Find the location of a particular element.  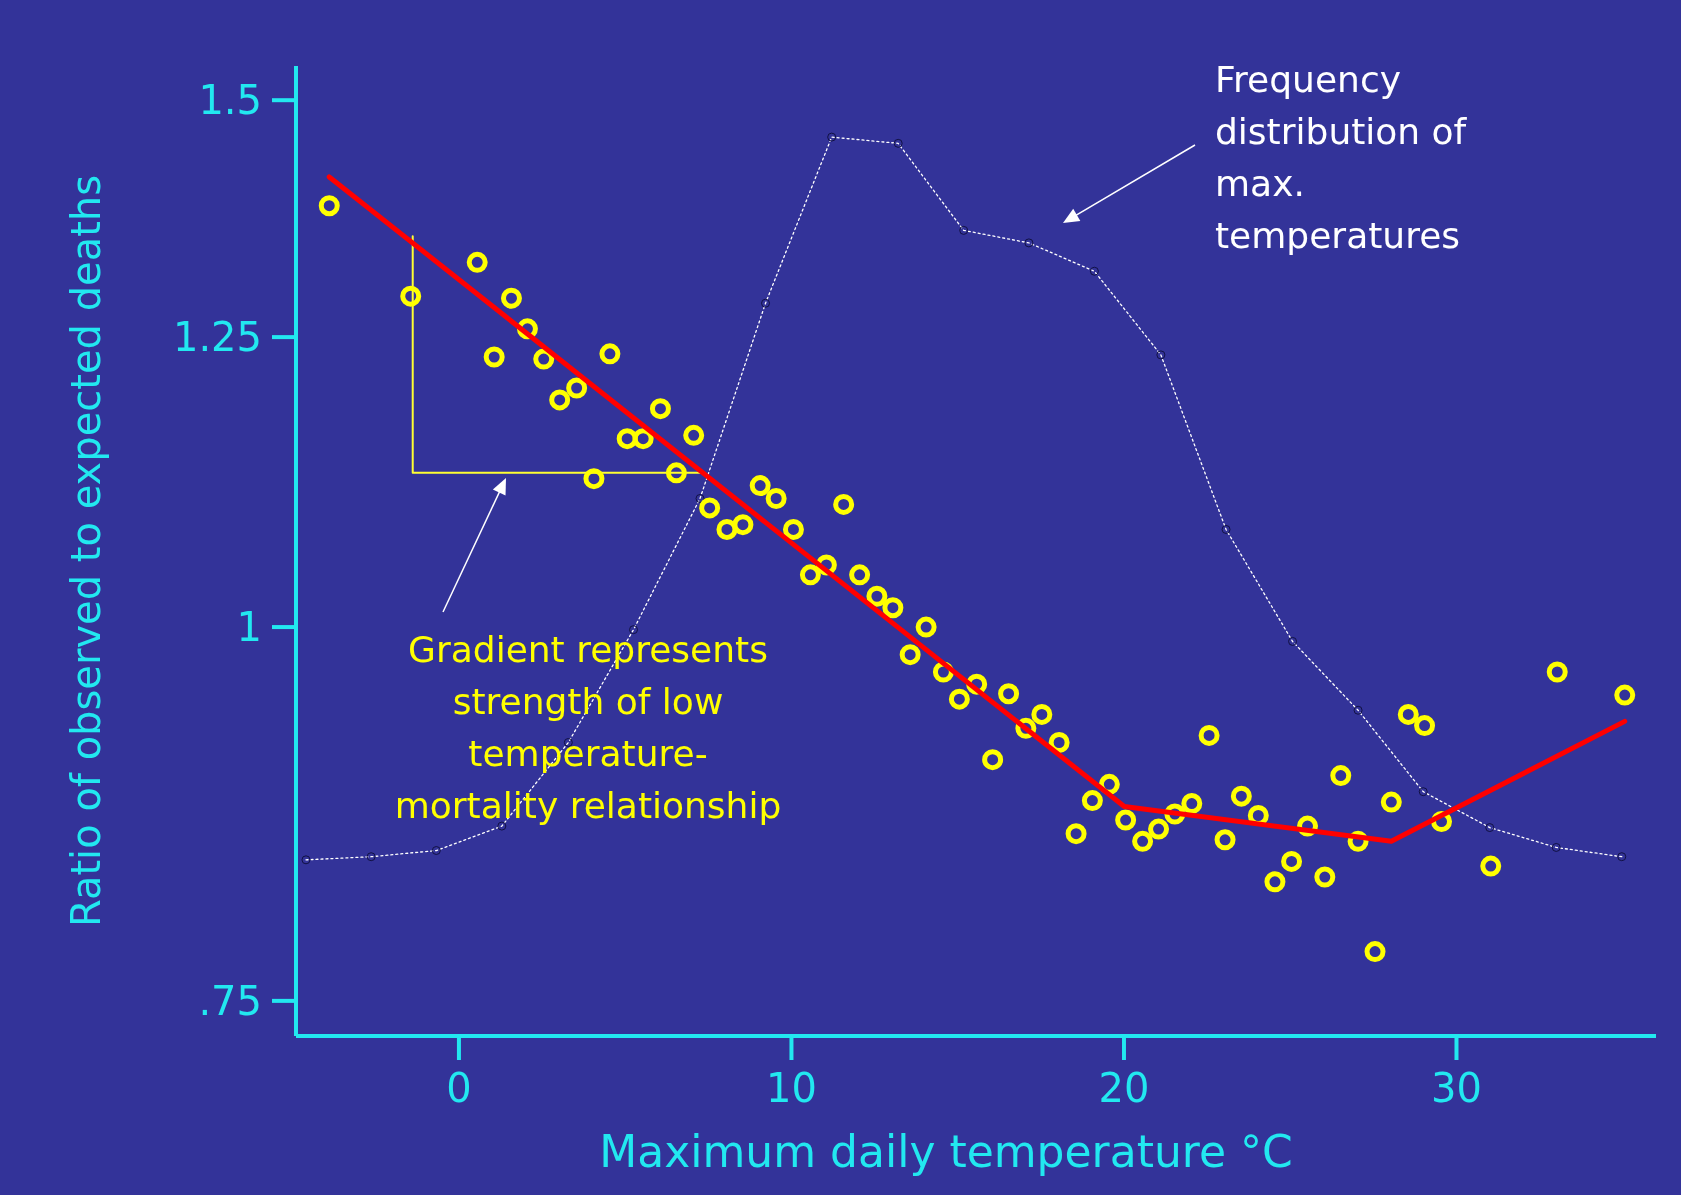

y-tick-label: 1.5 is located at coordinates (230, 100).